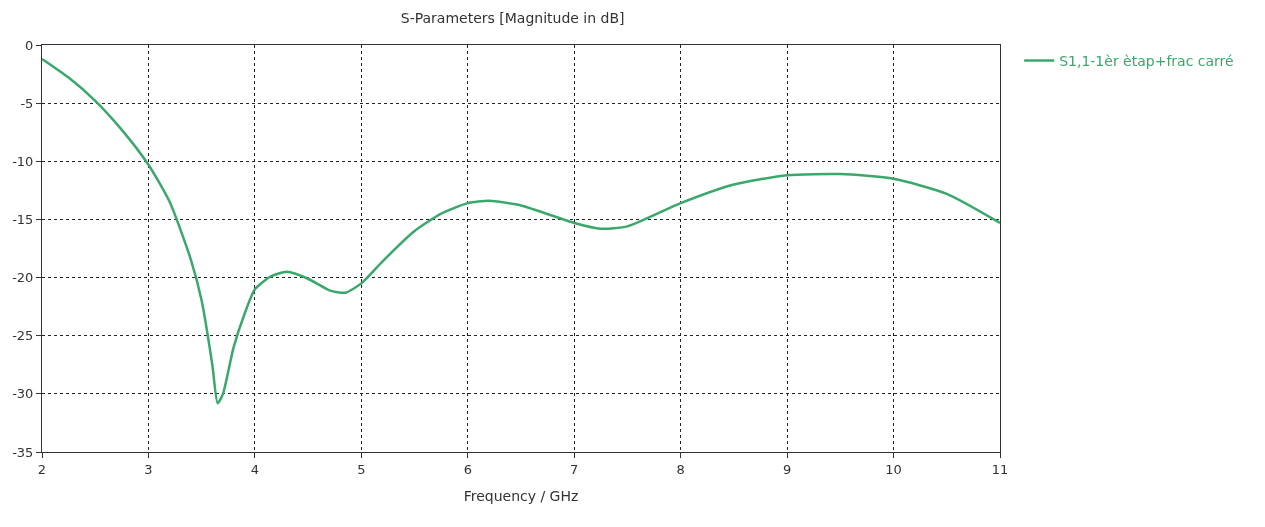 Image resolution: width=1265 pixels, height=527 pixels. Describe the element at coordinates (467, 469) in the screenshot. I see `x-tick-label: 6` at that location.